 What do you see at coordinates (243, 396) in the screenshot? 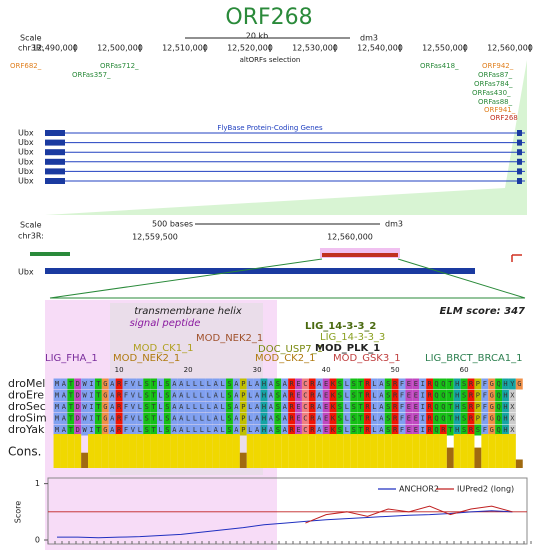
I see `residue: P` at bounding box center [243, 396].